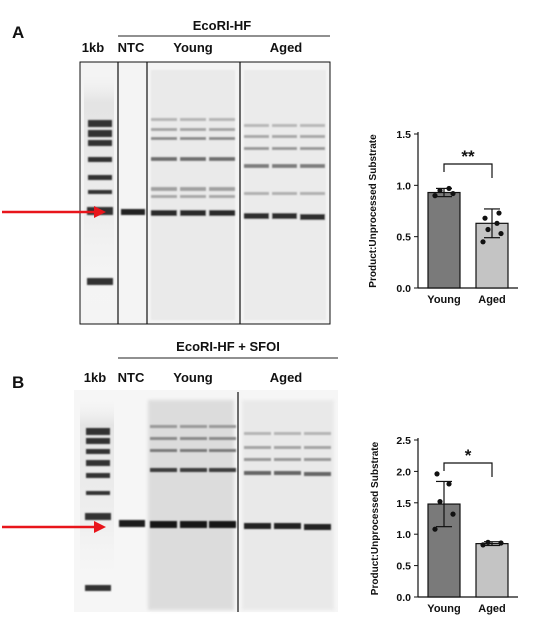 Image resolution: width=550 pixels, height=644 pixels. Describe the element at coordinates (131, 47) in the screenshot. I see `panel-a-ntc-label: NTC` at that location.